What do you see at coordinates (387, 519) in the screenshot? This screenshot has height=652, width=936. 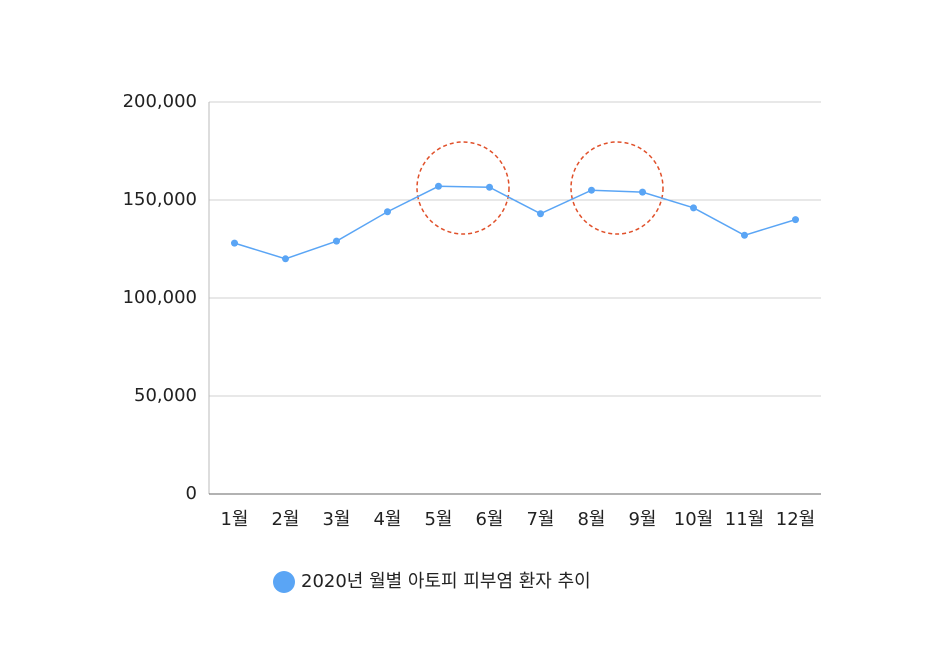 I see `x-tick-label: 4월` at bounding box center [387, 519].